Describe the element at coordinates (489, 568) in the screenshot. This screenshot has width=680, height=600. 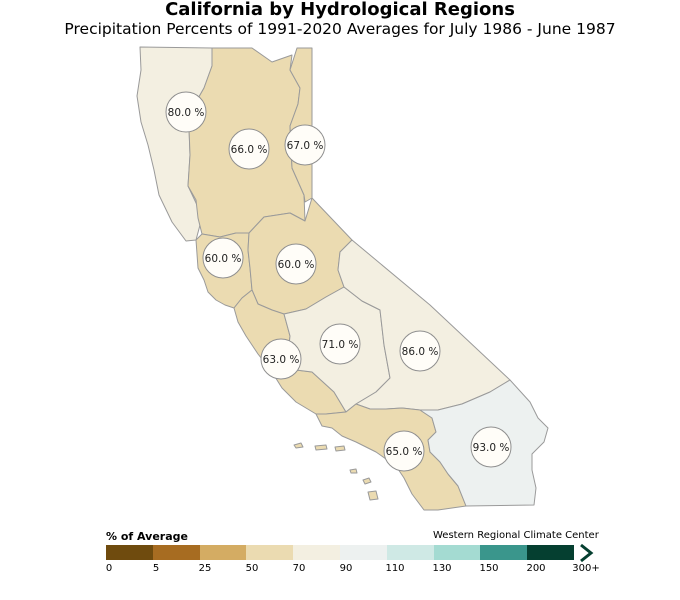
I see `legend-tick: 150` at that location.